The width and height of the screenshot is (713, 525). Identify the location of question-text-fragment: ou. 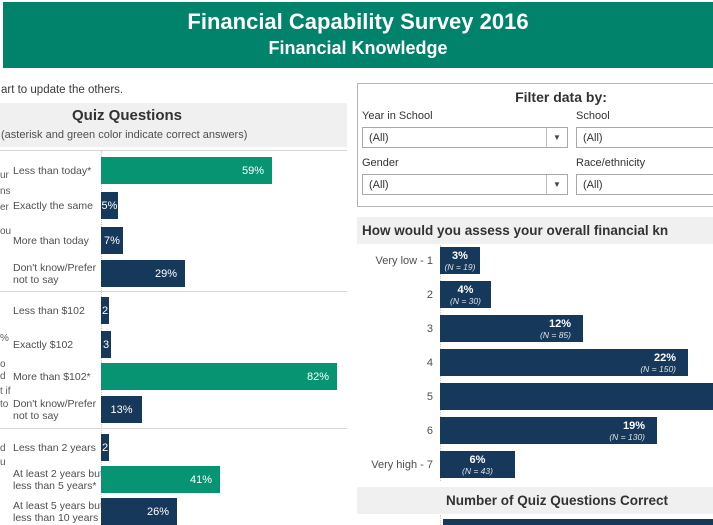
(6, 231).